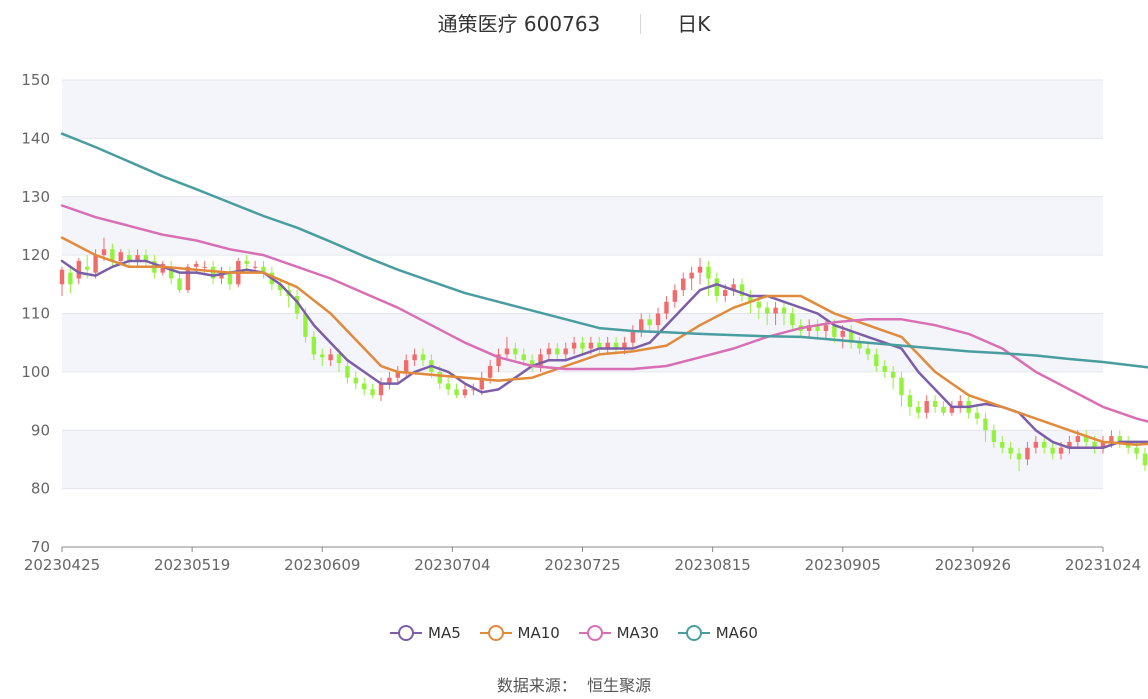 This screenshot has width=1148, height=699. What do you see at coordinates (637, 633) in the screenshot?
I see `legend-ma30-label: MA30` at bounding box center [637, 633].